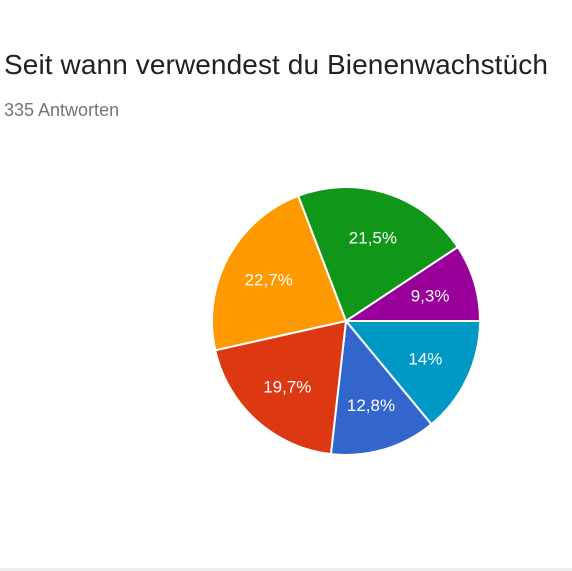 The width and height of the screenshot is (572, 571). Describe the element at coordinates (425, 358) in the screenshot. I see `slice-label-0: 14%` at that location.